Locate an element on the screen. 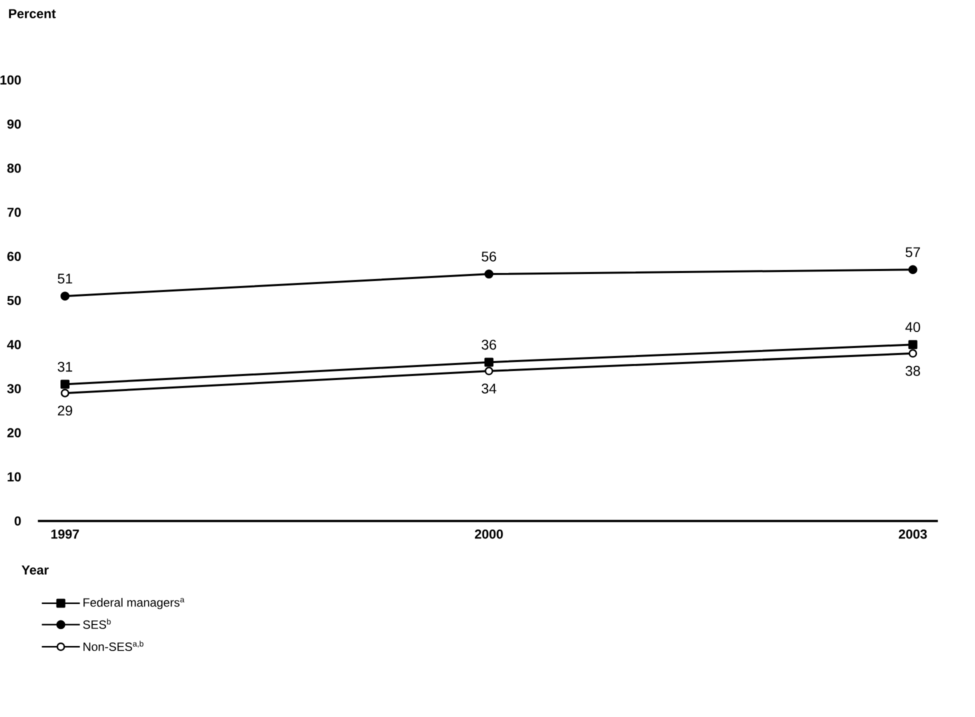 This screenshot has width=975, height=717. data-label: 38 is located at coordinates (913, 371).